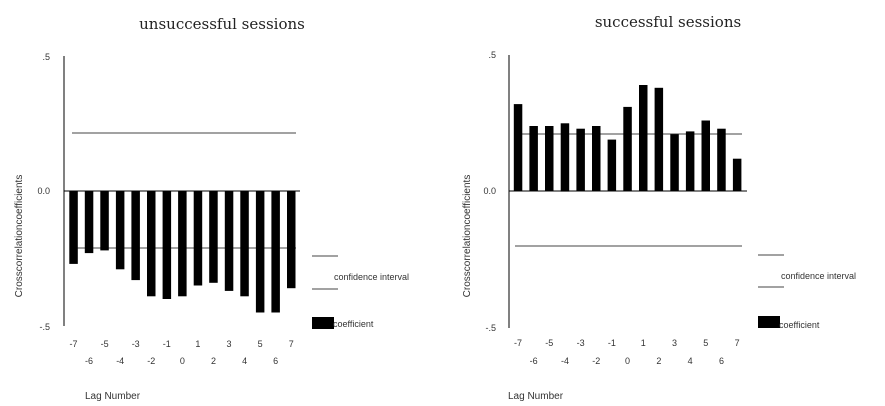 This screenshot has width=885, height=406. I want to click on x-tick-labels: -7 -6 -5 -4 -3 -2 -1 0 12 3 45 6 7, so click(627, 352).